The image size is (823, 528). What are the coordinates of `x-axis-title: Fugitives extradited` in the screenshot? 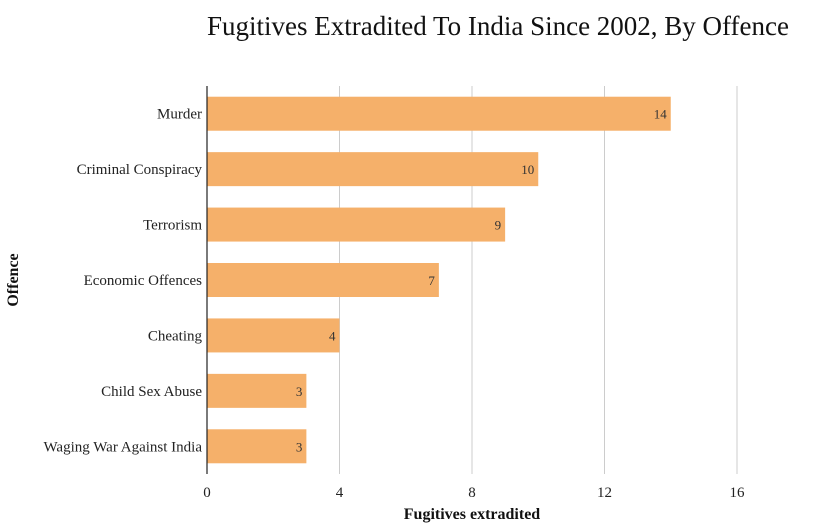 It's located at (472, 514).